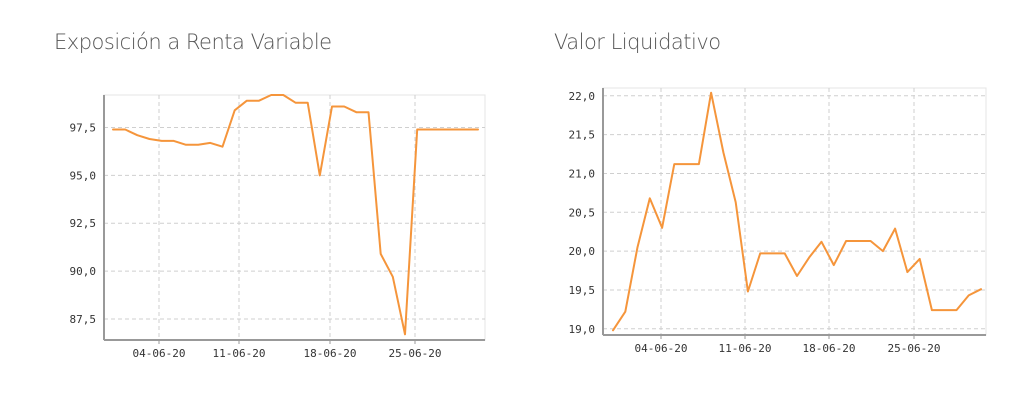  Describe the element at coordinates (83, 319) in the screenshot. I see `y-tick-label: 87,5` at that location.